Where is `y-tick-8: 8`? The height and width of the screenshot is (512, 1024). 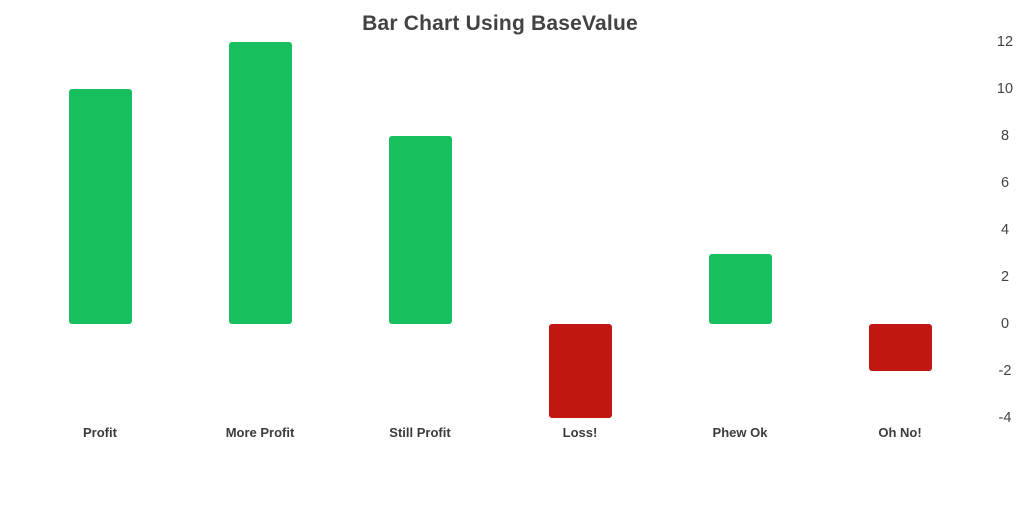
y-tick-8: 8 is located at coordinates (1005, 136).